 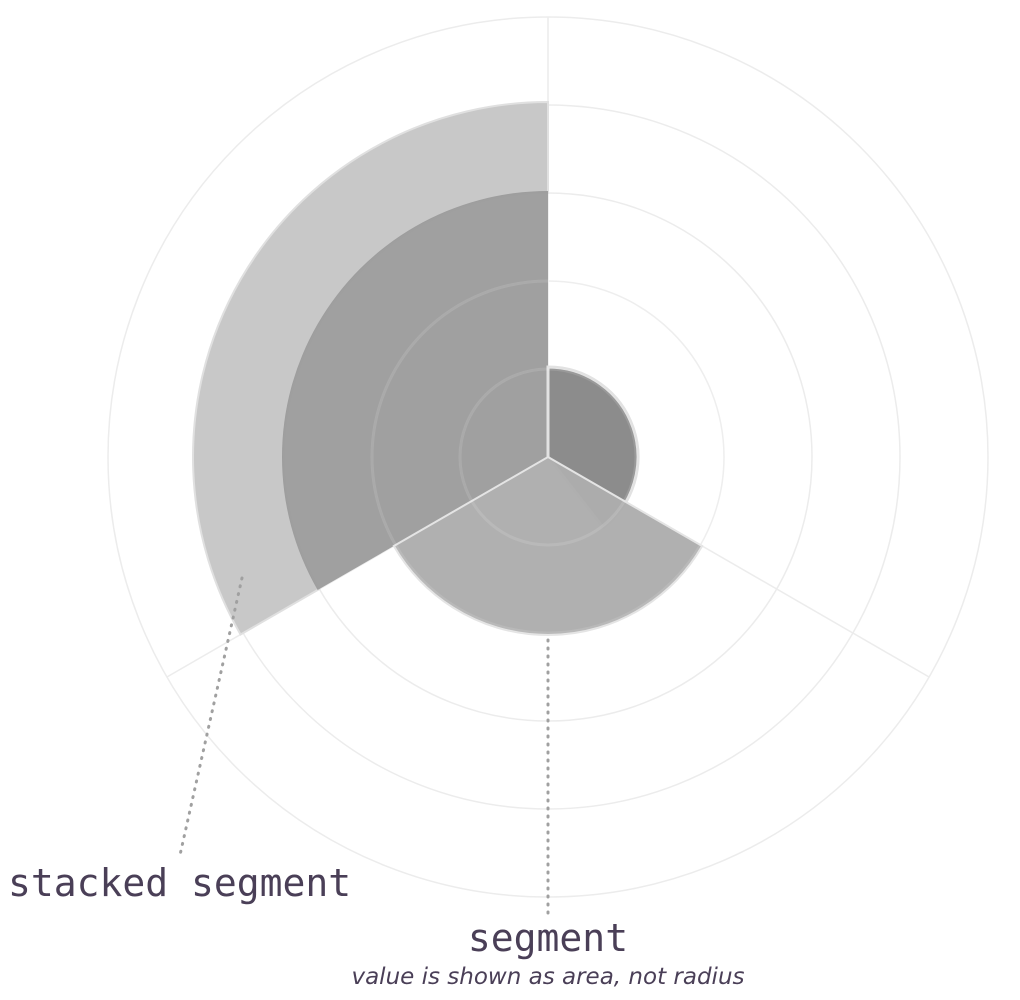 What do you see at coordinates (211, 716) in the screenshot?
I see `stacked-segment-leader` at bounding box center [211, 716].